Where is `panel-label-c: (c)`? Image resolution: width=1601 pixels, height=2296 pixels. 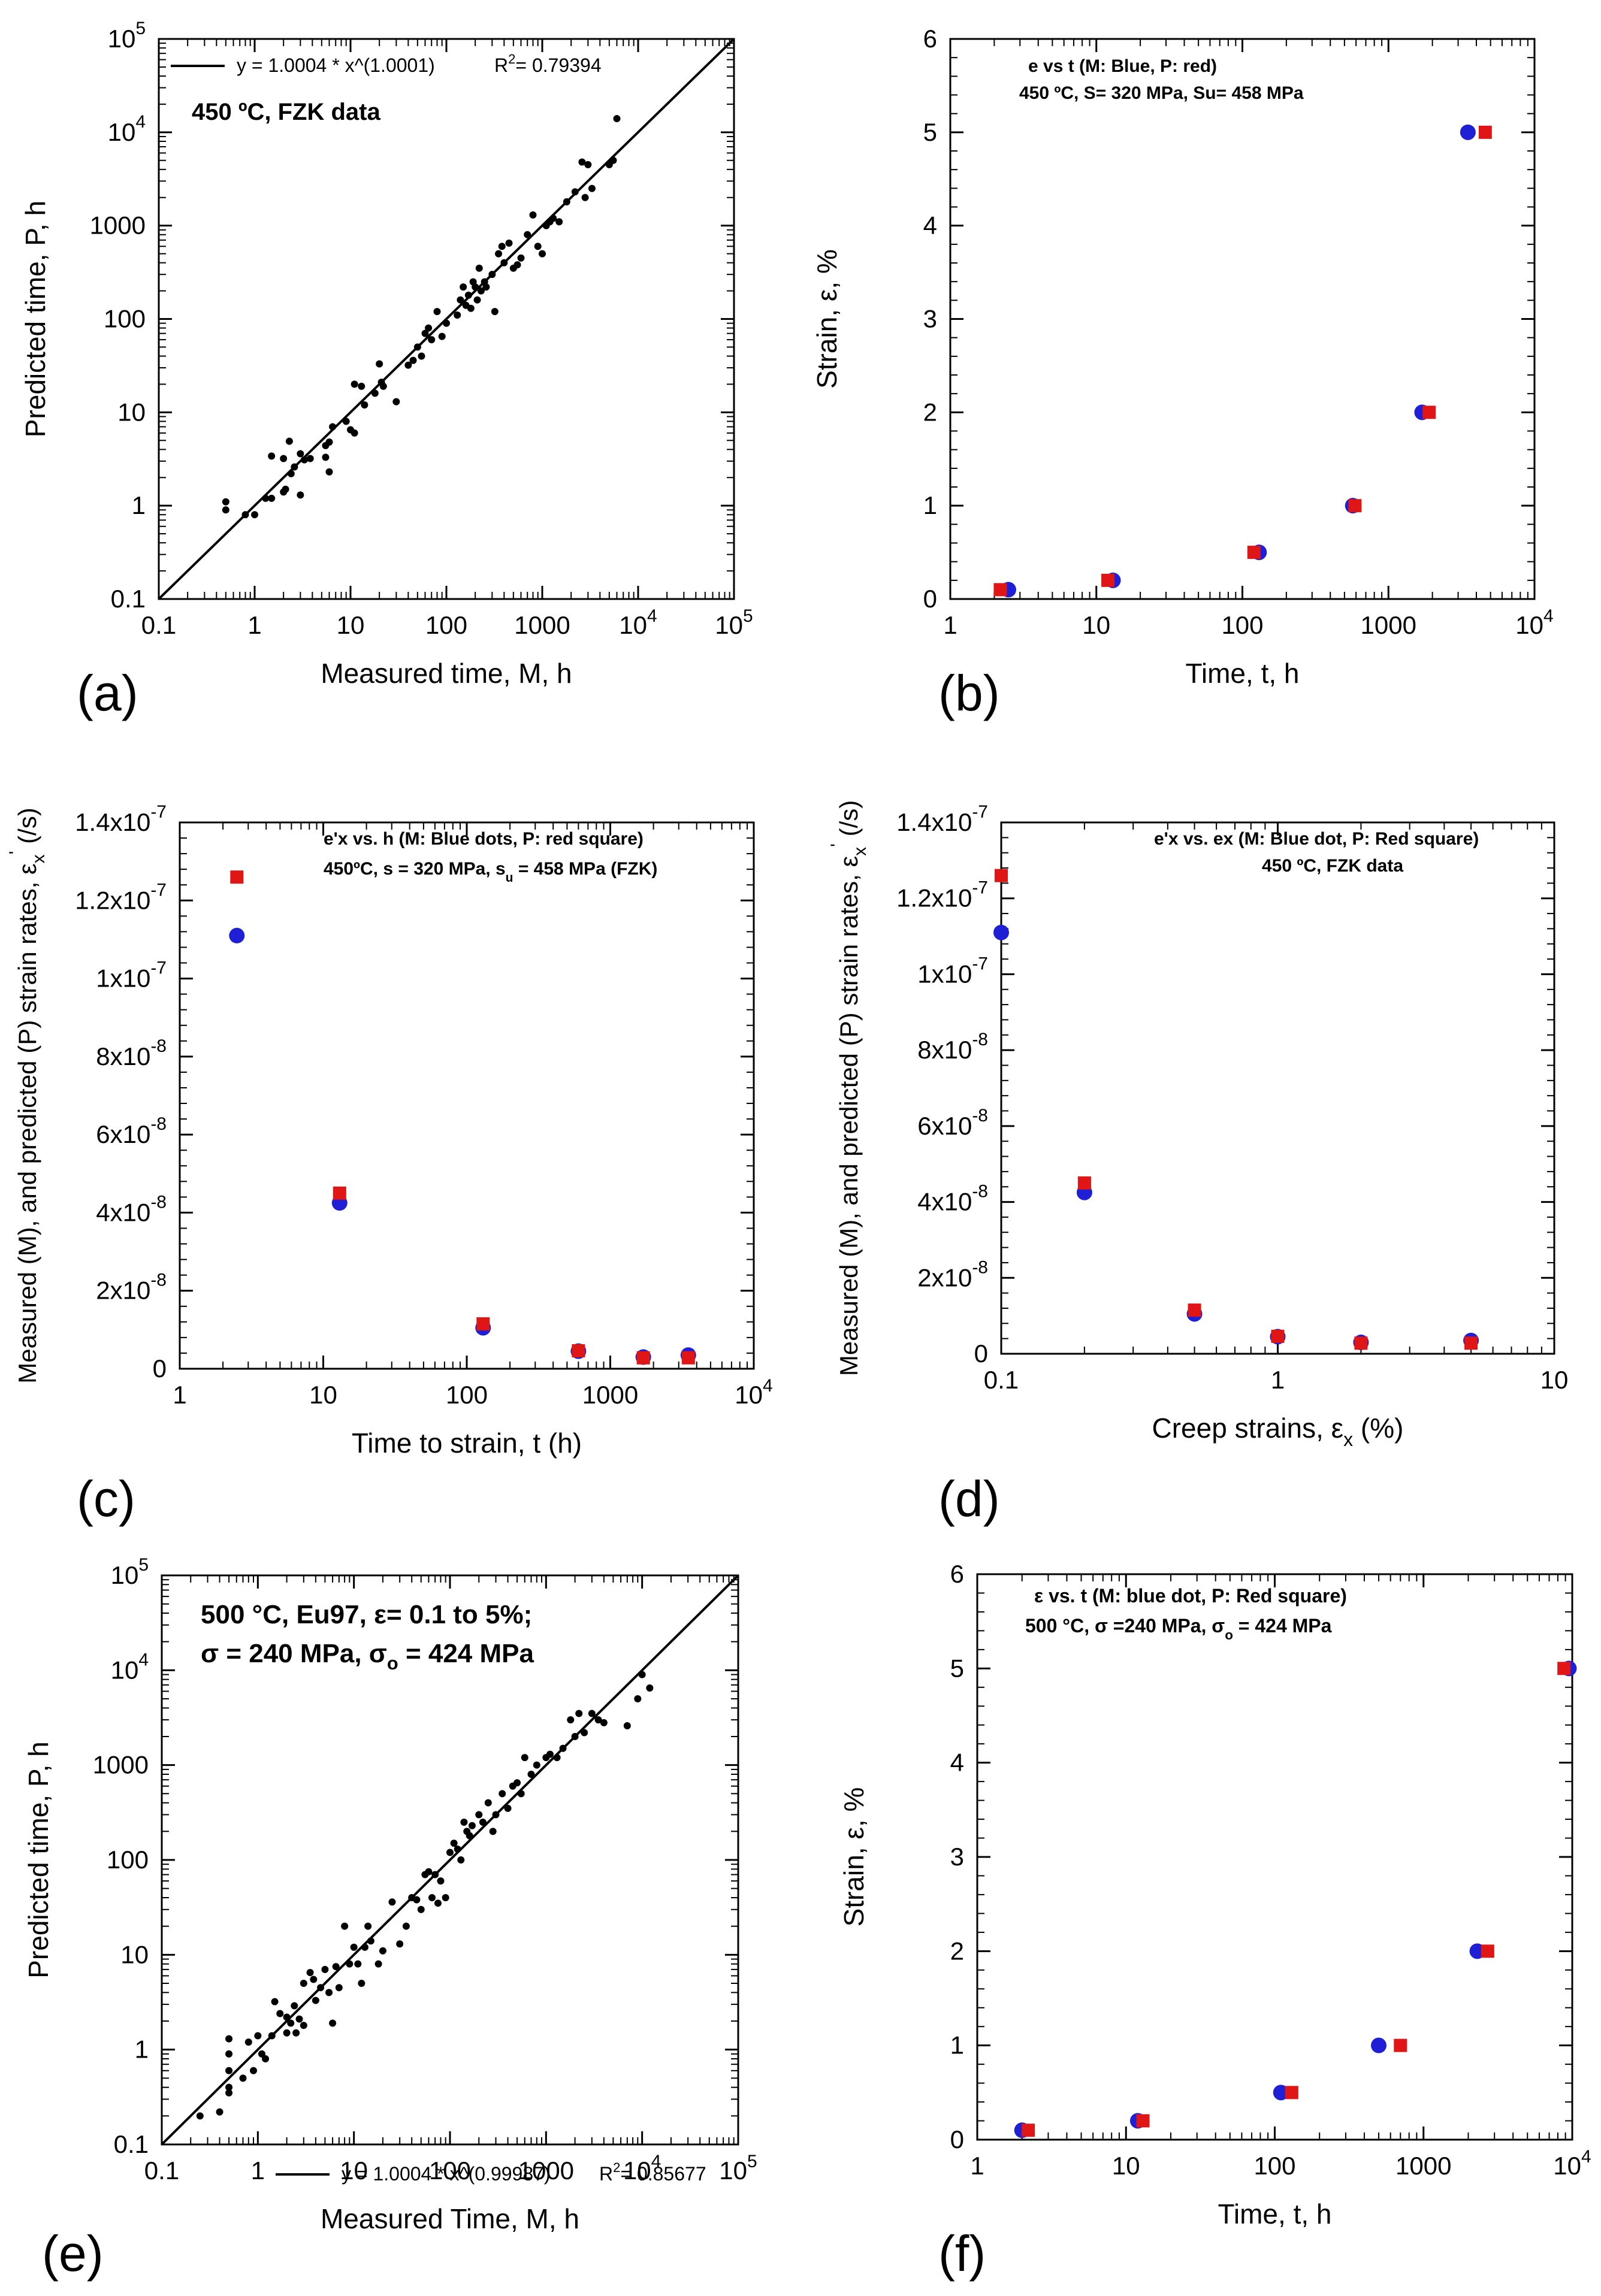
panel-label-c: (c) is located at coordinates (106, 1499).